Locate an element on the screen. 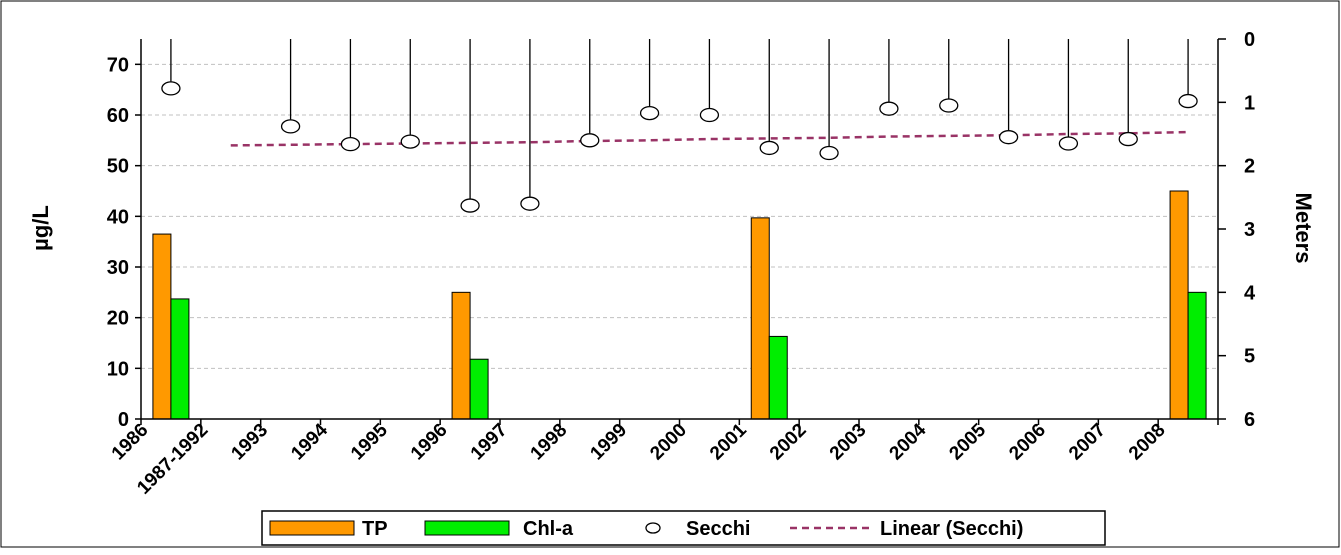 The width and height of the screenshot is (1341, 555). legend: TP Chl-a Secchi Linear (Secchi) is located at coordinates (683, 528).